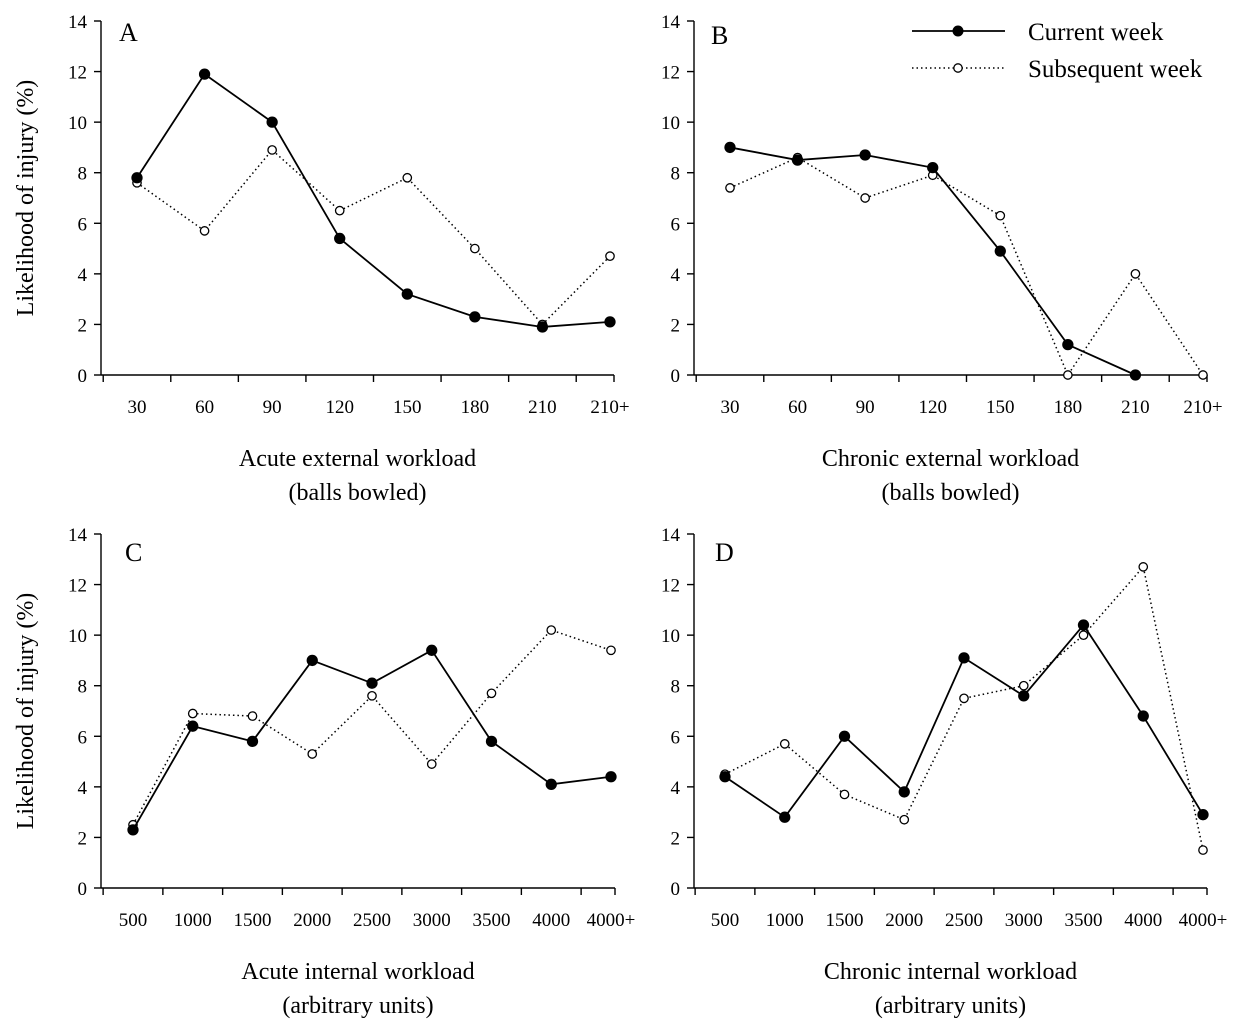 The image size is (1237, 1021). I want to click on x-tick-label: 90, so click(865, 407).